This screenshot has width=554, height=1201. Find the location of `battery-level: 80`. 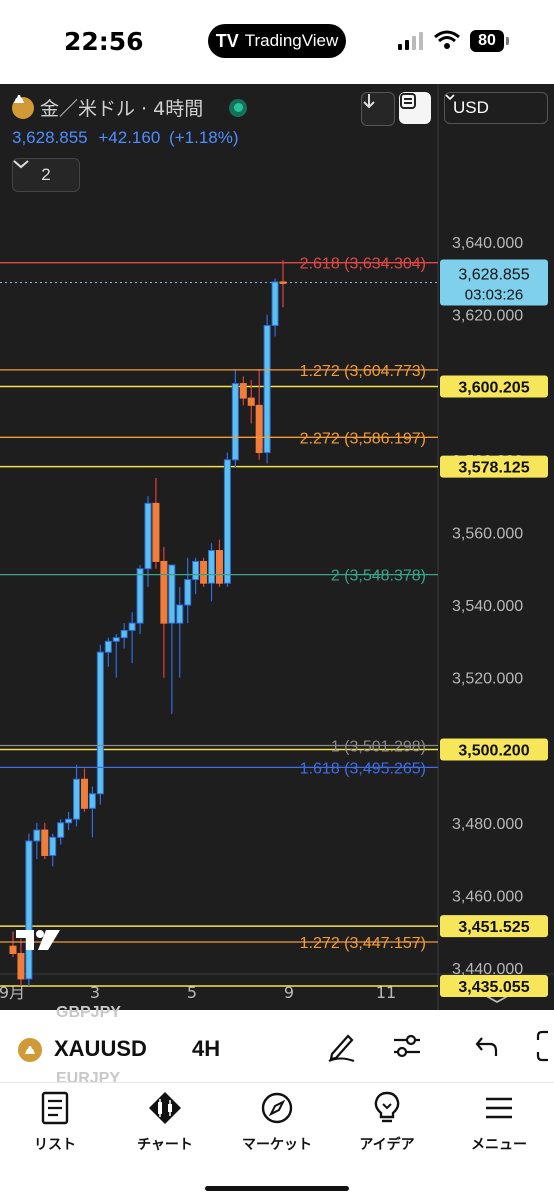

battery-level: 80 is located at coordinates (487, 41).